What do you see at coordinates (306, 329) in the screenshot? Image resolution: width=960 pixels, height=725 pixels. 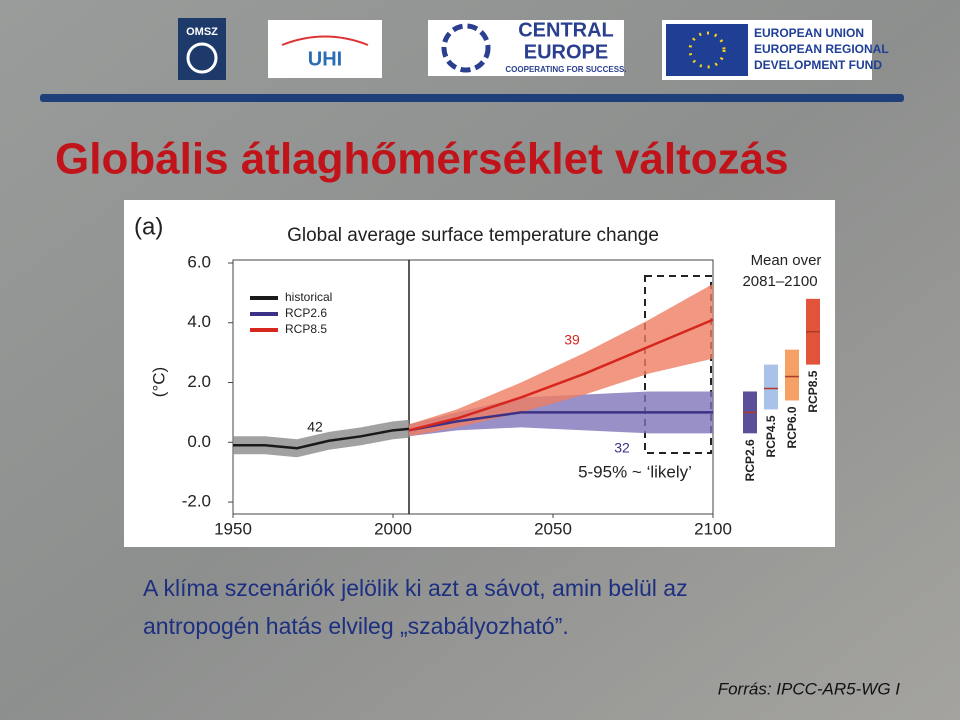 I see `legend-label: RCP8.5` at bounding box center [306, 329].